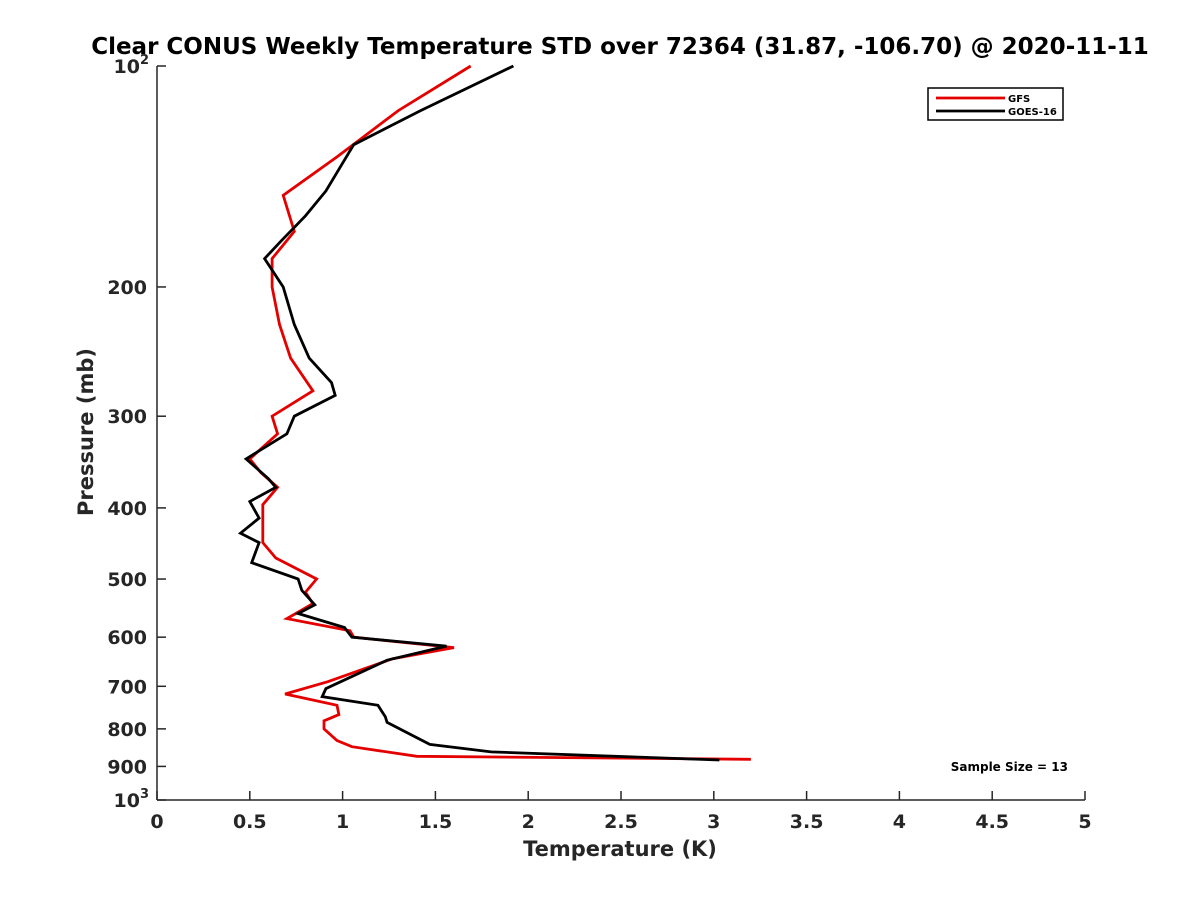 This screenshot has width=1200, height=900. I want to click on y-tick-label: 600, so click(127, 638).